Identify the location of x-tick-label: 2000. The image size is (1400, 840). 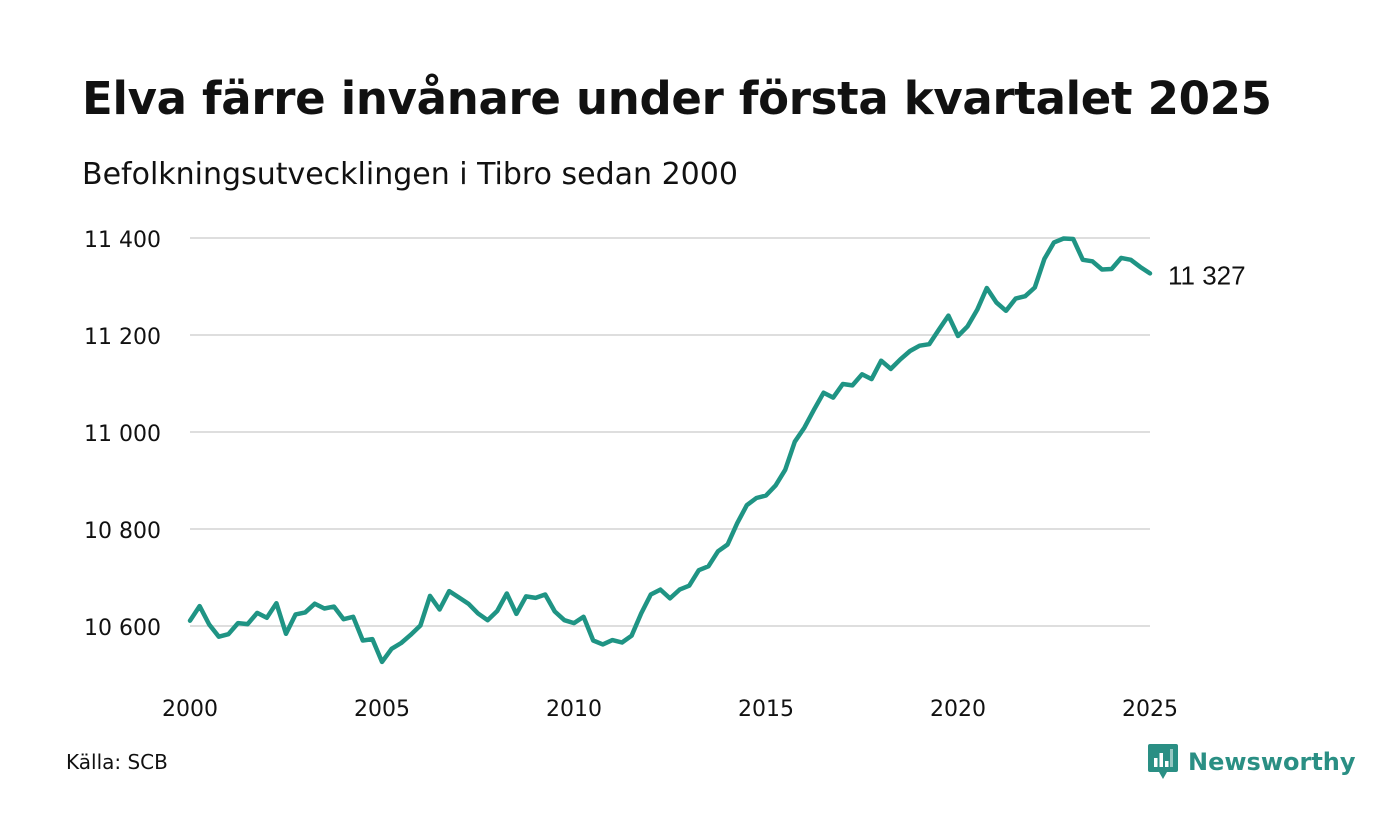
(190, 709).